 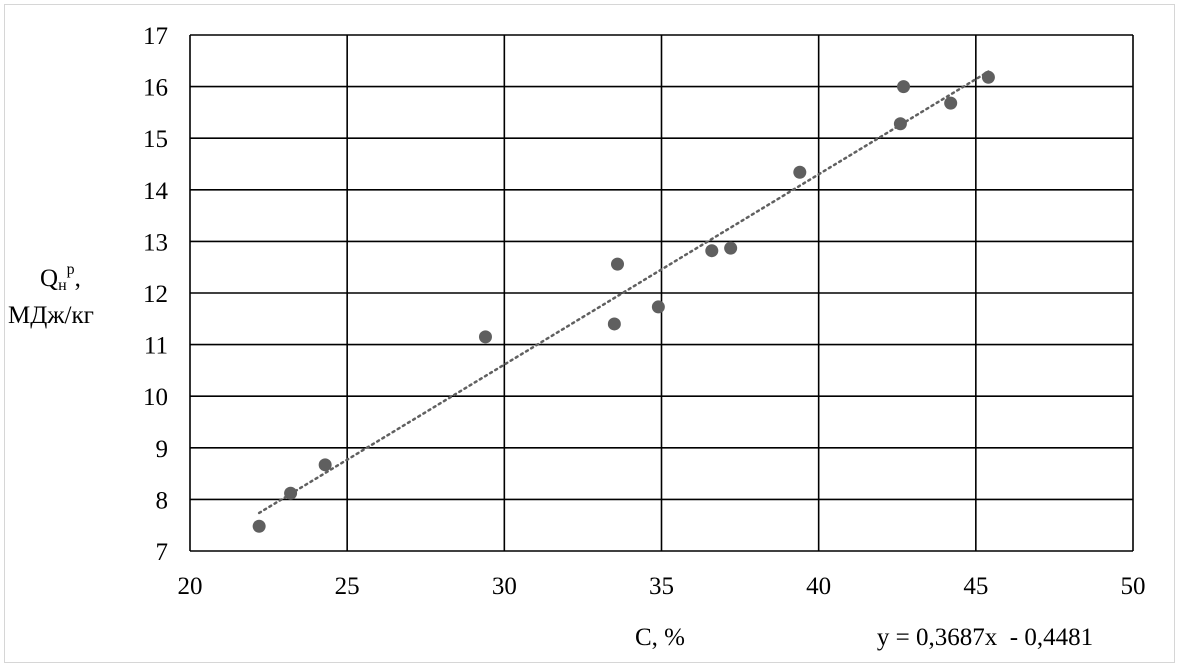 I want to click on x-tick-label: 25, so click(x=347, y=586).